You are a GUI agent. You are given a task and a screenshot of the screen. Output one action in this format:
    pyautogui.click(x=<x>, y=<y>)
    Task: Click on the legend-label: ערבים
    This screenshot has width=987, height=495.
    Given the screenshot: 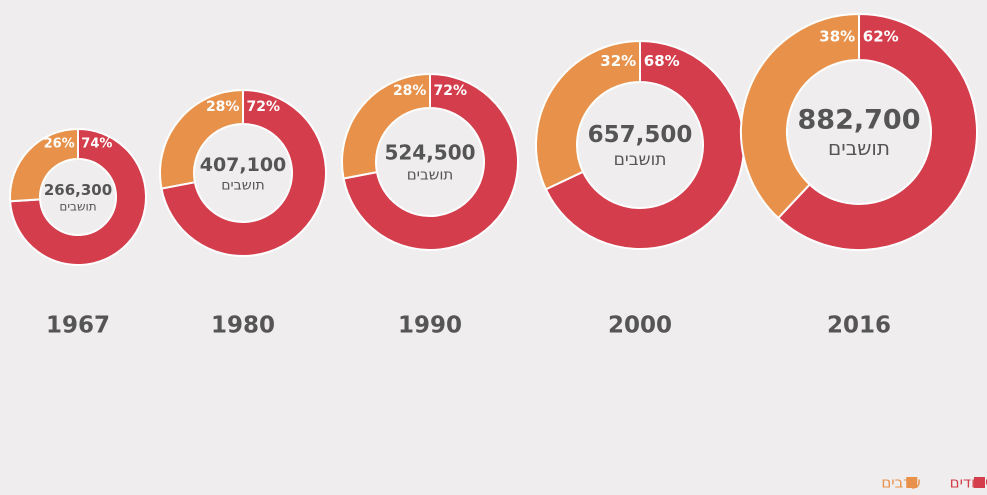 What is the action you would take?
    pyautogui.click(x=901, y=483)
    